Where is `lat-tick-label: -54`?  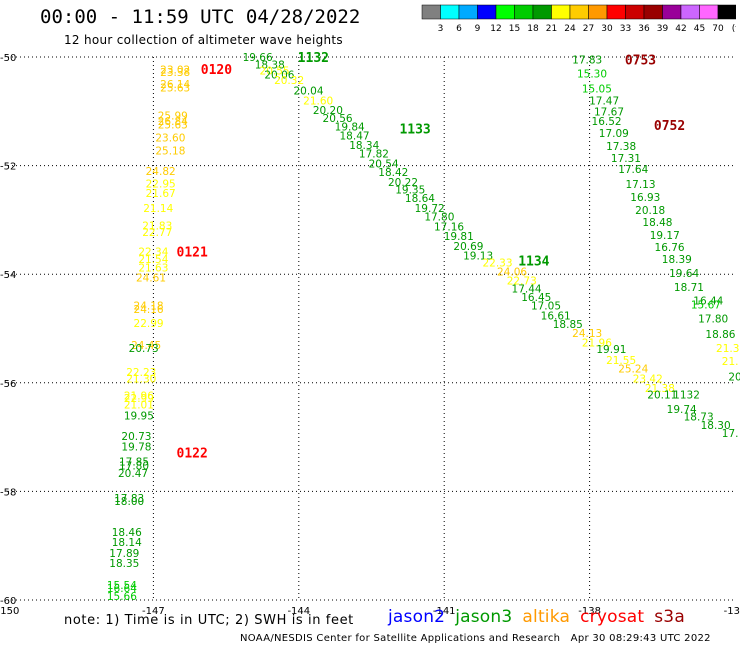 lat-tick-label: -54 is located at coordinates (8, 275).